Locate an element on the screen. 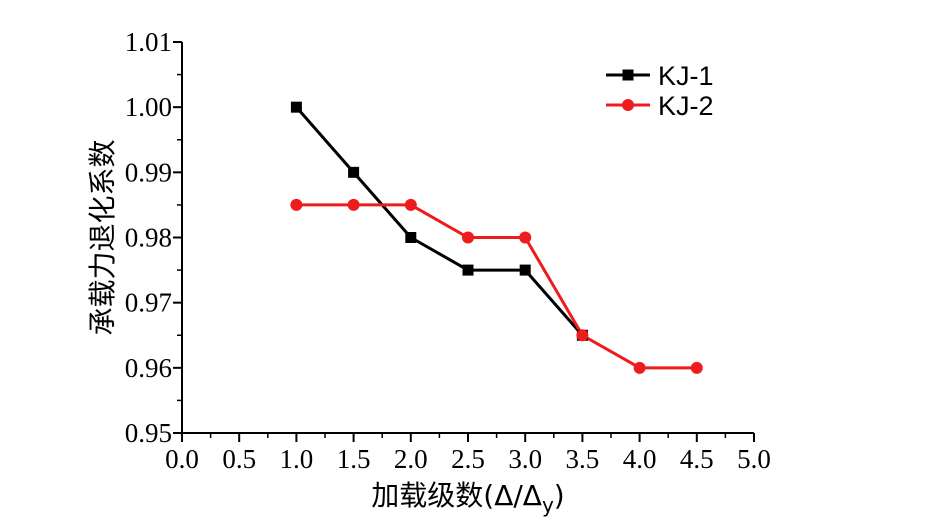  x-axis-title: 加载级数(Δ/Δy) is located at coordinates (467, 498).